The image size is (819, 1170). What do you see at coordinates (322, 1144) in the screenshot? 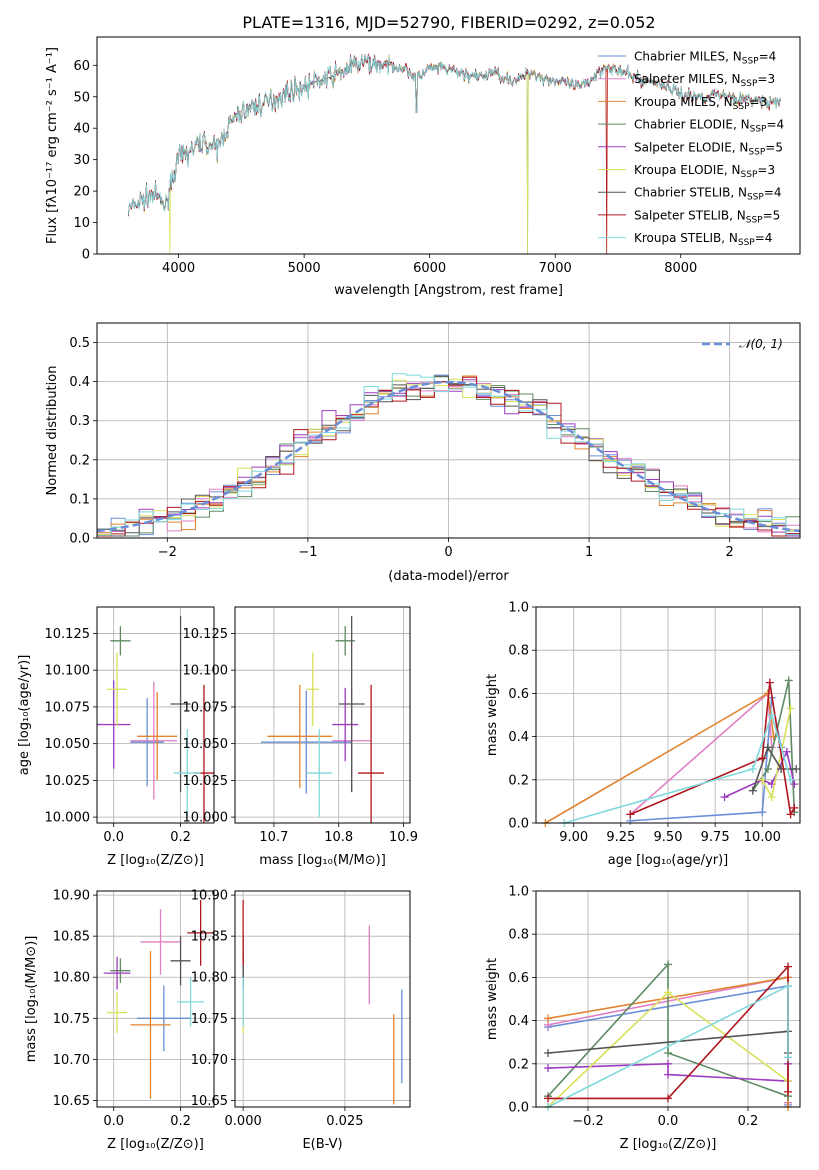
I see `mass-vs-ebv-xlabel: E(B-V)` at bounding box center [322, 1144].